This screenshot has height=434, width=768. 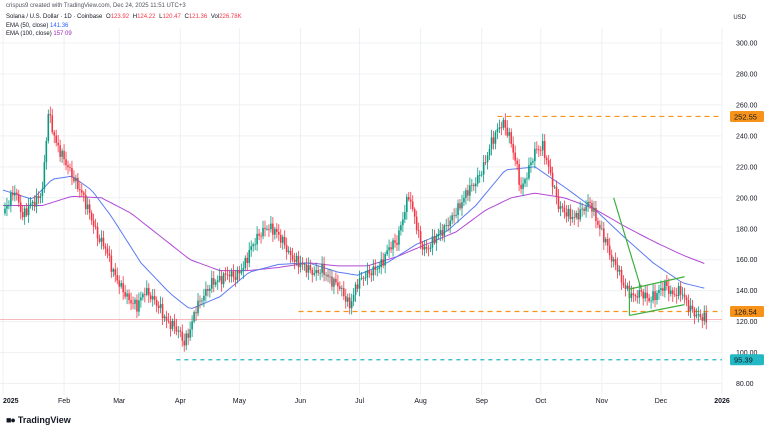 What do you see at coordinates (124, 34) in the screenshot?
I see `ema100-row: EMA (100, close) 157.09` at bounding box center [124, 34].